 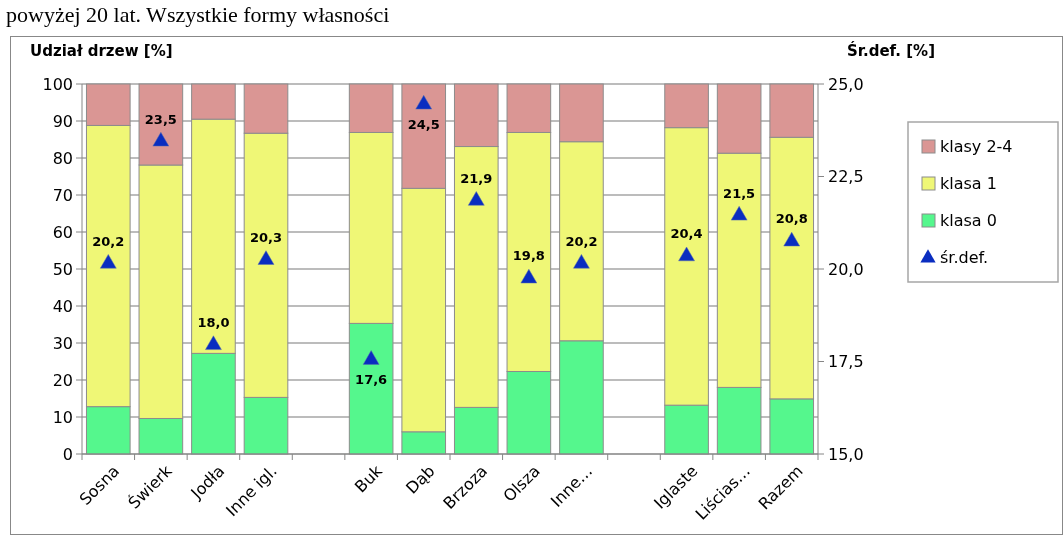 I want to click on y-tick-label: 20, so click(x=62, y=380).